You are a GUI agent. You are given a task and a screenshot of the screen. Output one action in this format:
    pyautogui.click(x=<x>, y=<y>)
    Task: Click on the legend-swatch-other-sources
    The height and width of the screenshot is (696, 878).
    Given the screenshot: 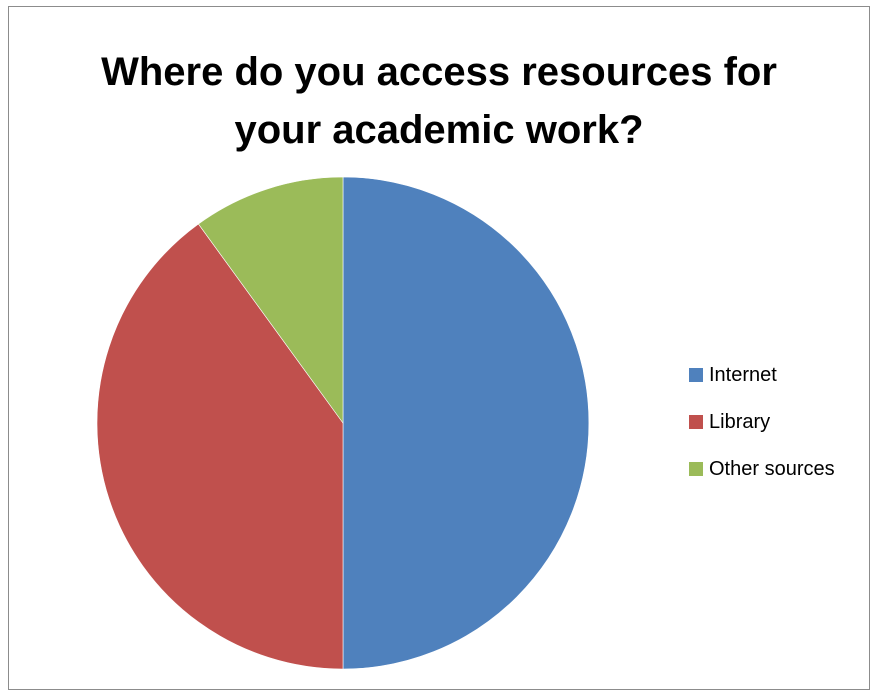 What is the action you would take?
    pyautogui.click(x=696, y=469)
    